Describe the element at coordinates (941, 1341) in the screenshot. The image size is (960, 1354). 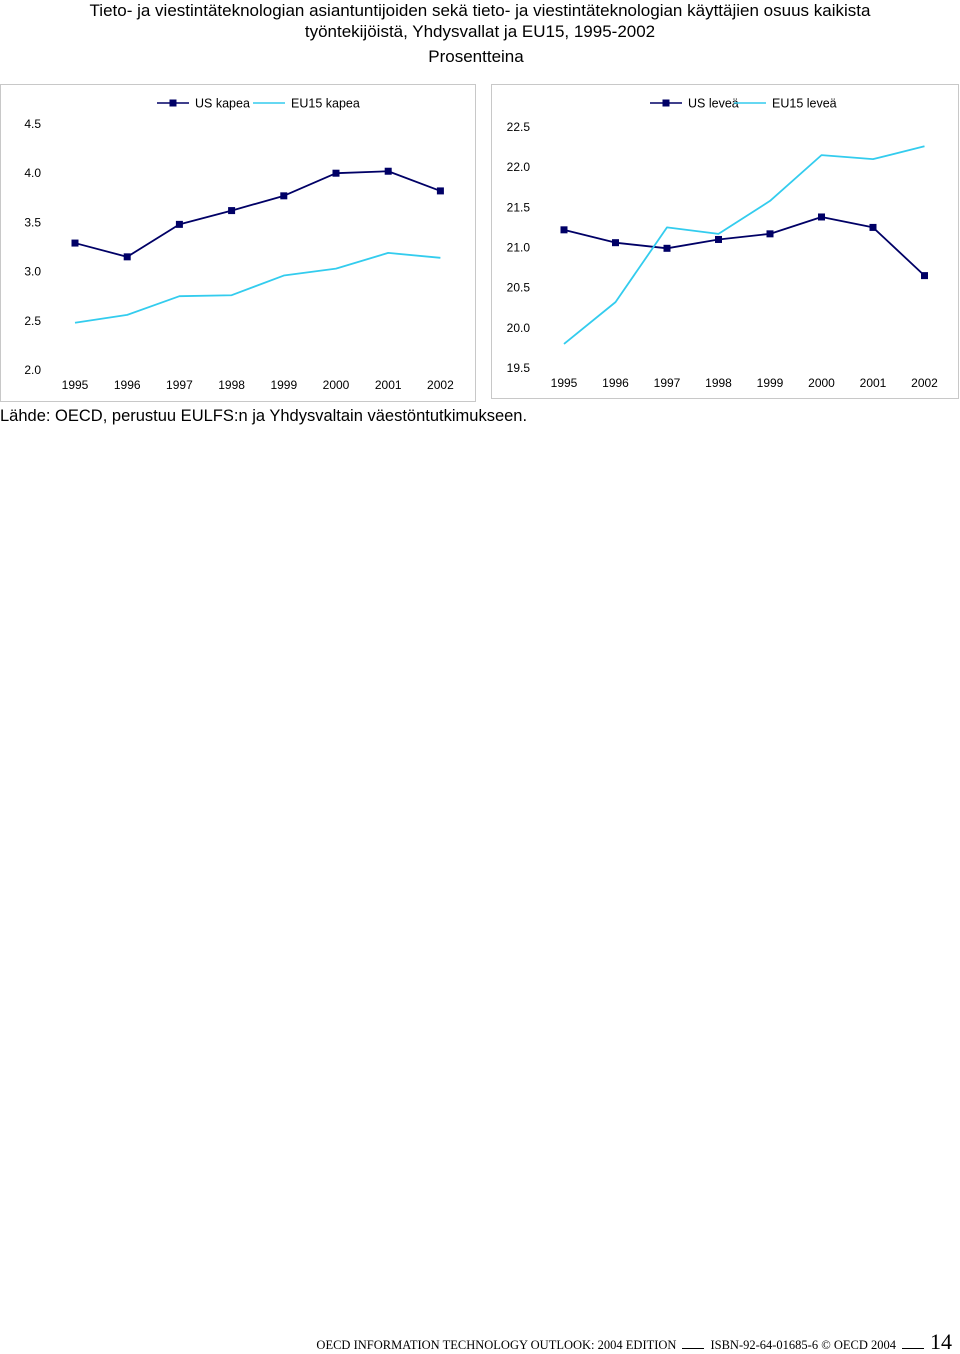
I see `page-number: 14` at that location.